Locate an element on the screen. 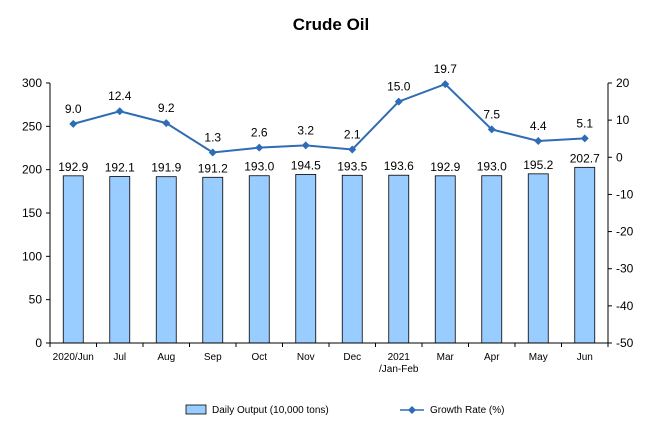 This screenshot has height=436, width=663. legend-bar-swatch is located at coordinates (196, 409).